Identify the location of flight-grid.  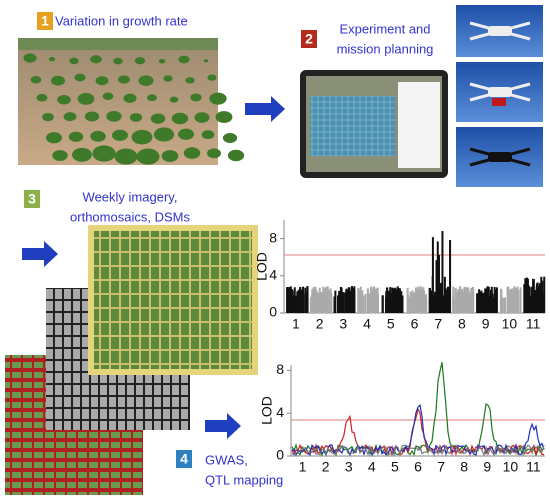
(352, 126).